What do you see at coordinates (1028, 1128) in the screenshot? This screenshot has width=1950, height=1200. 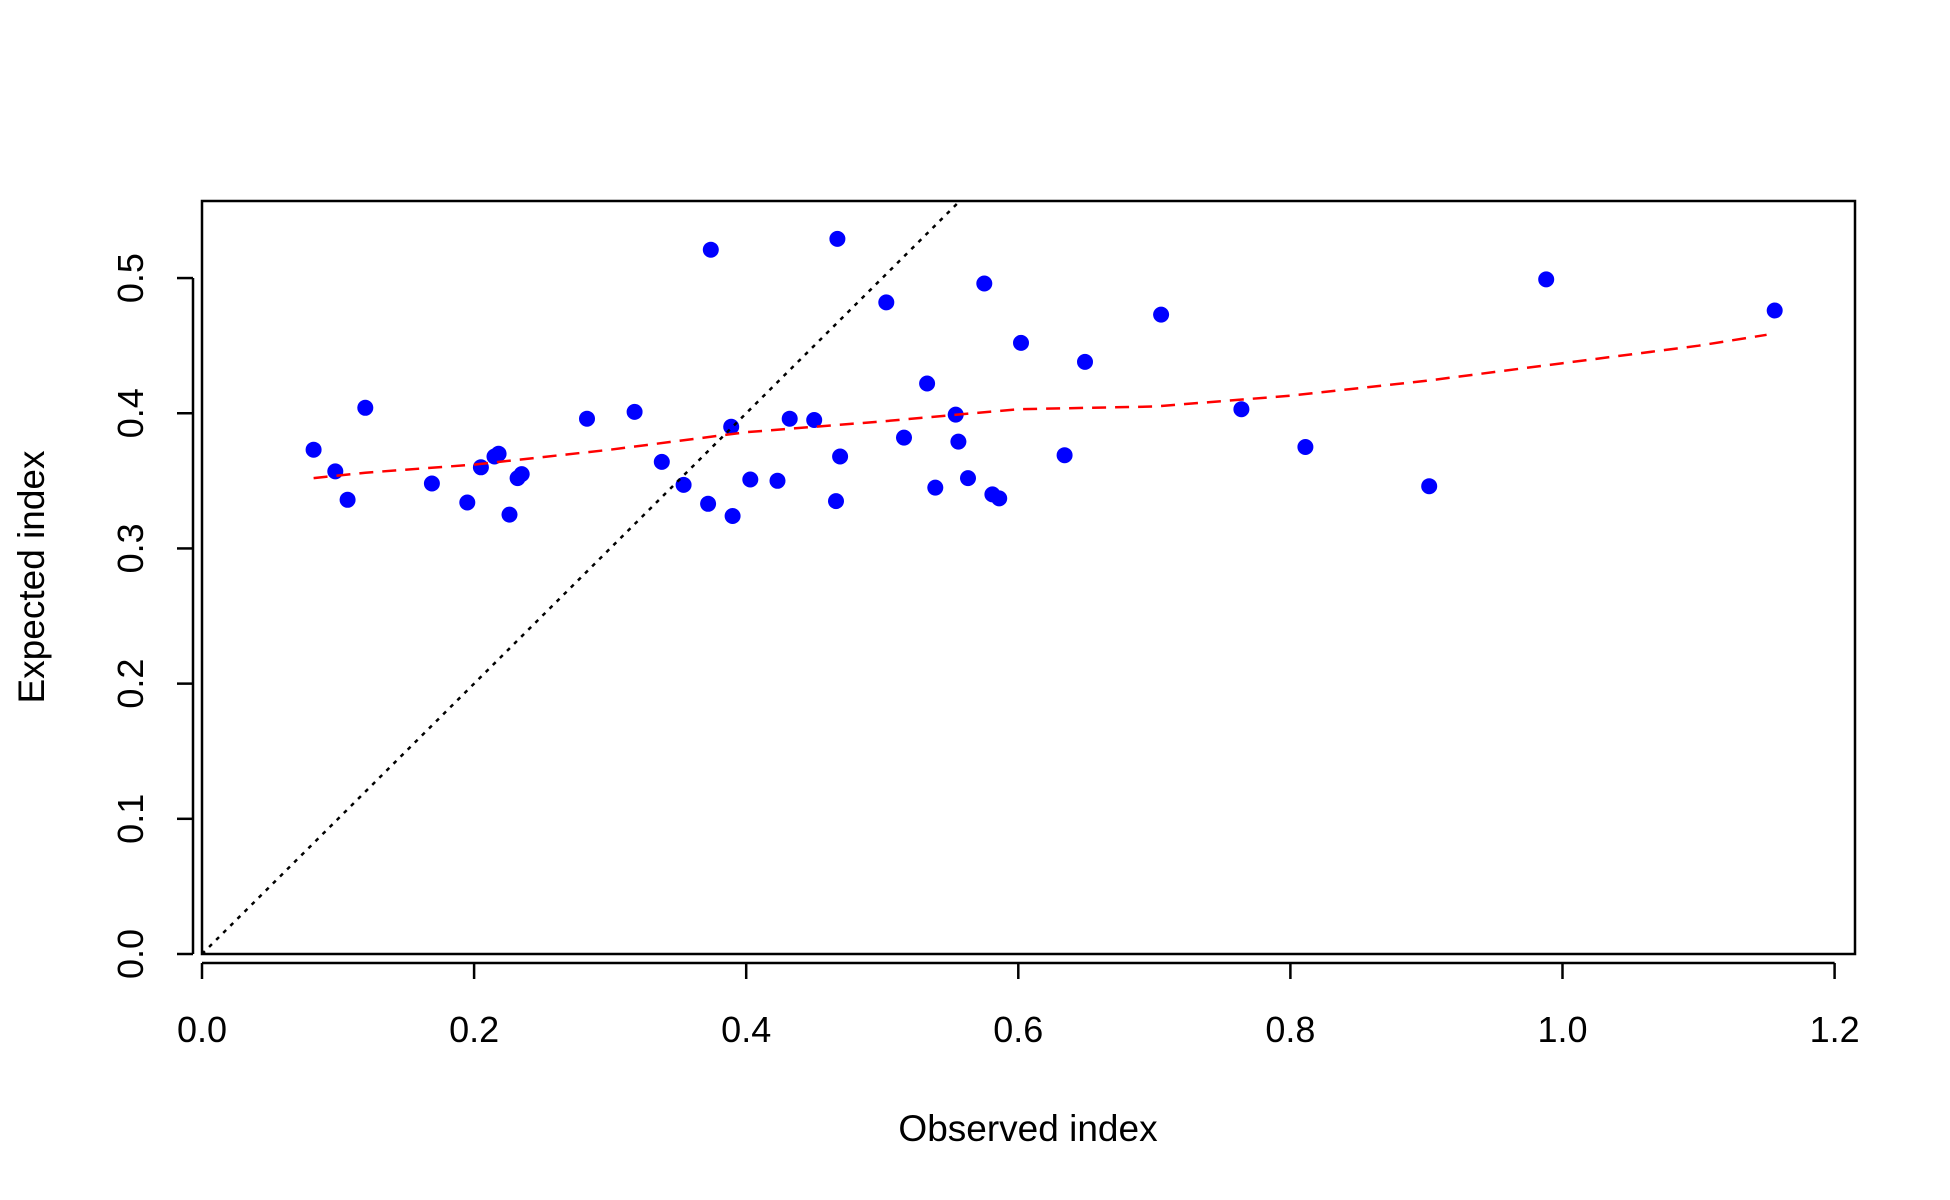 I see `x-axis-title: Observed index` at bounding box center [1028, 1128].